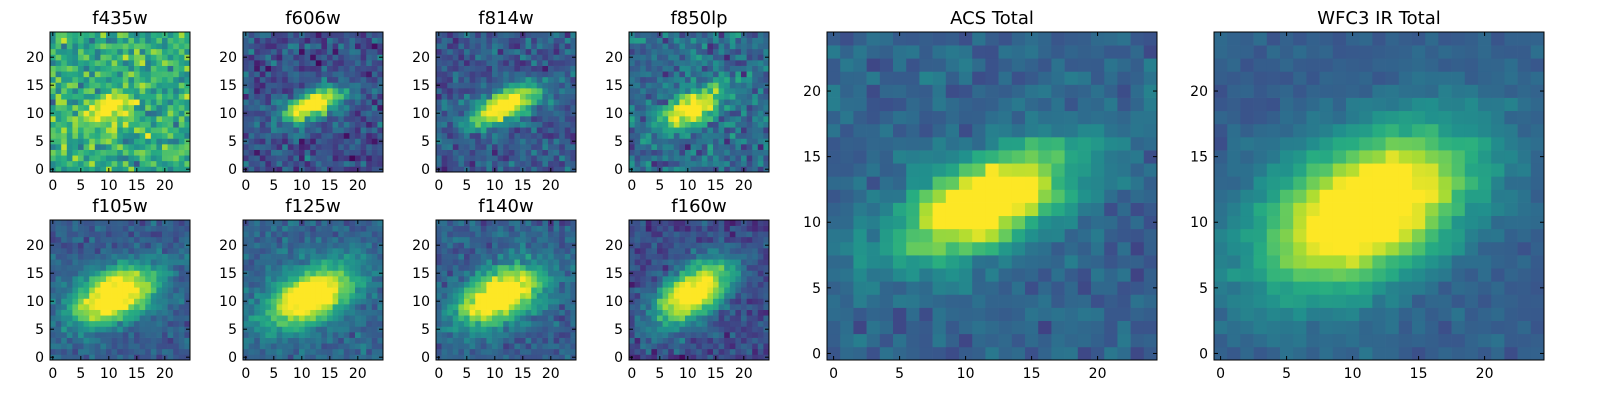 Image resolution: width=1600 pixels, height=400 pixels. What do you see at coordinates (505, 18) in the screenshot?
I see `panel-title: f814w` at bounding box center [505, 18].